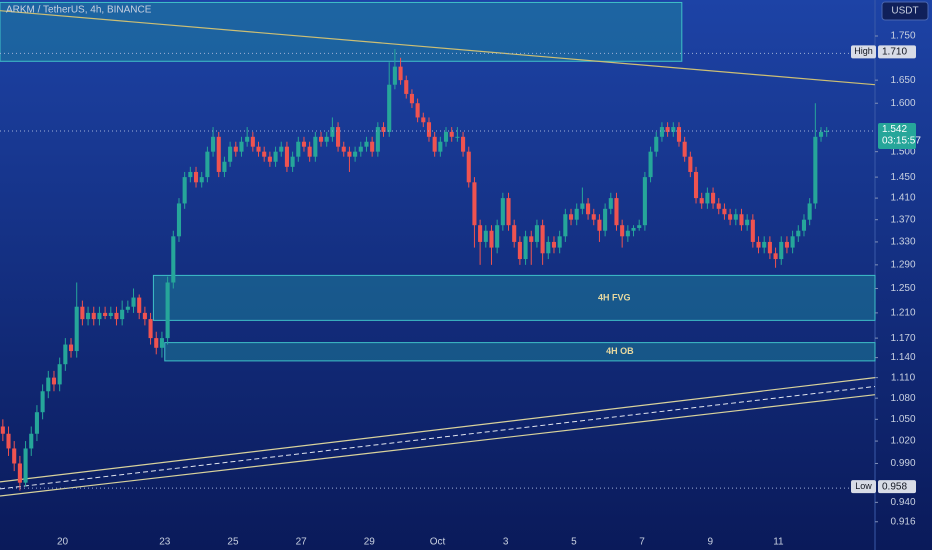 The height and width of the screenshot is (555, 932). Describe the element at coordinates (902, 198) in the screenshot. I see `y-tick-label: 1.410` at that location.